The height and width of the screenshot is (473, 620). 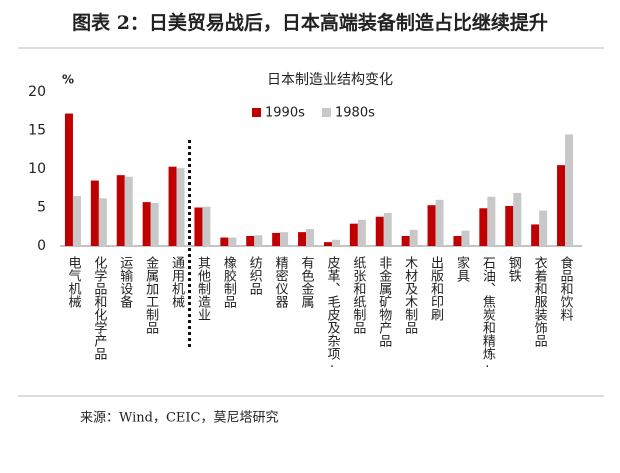 What do you see at coordinates (540, 301) in the screenshot?
I see `x-tick-label: 衣着和服装饰品` at bounding box center [540, 301].